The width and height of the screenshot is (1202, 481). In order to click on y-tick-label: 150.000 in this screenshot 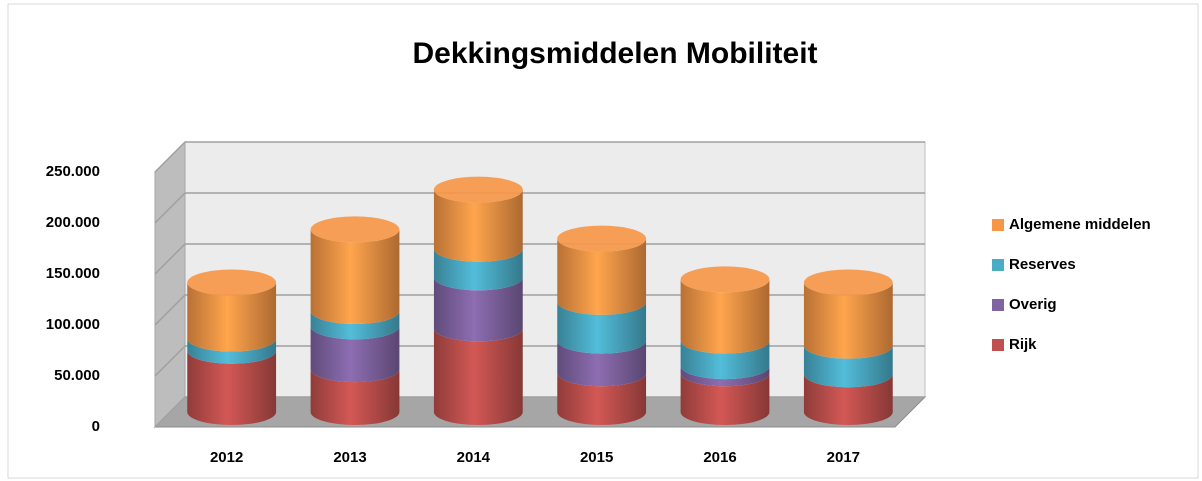, I will do `click(73, 273)`.